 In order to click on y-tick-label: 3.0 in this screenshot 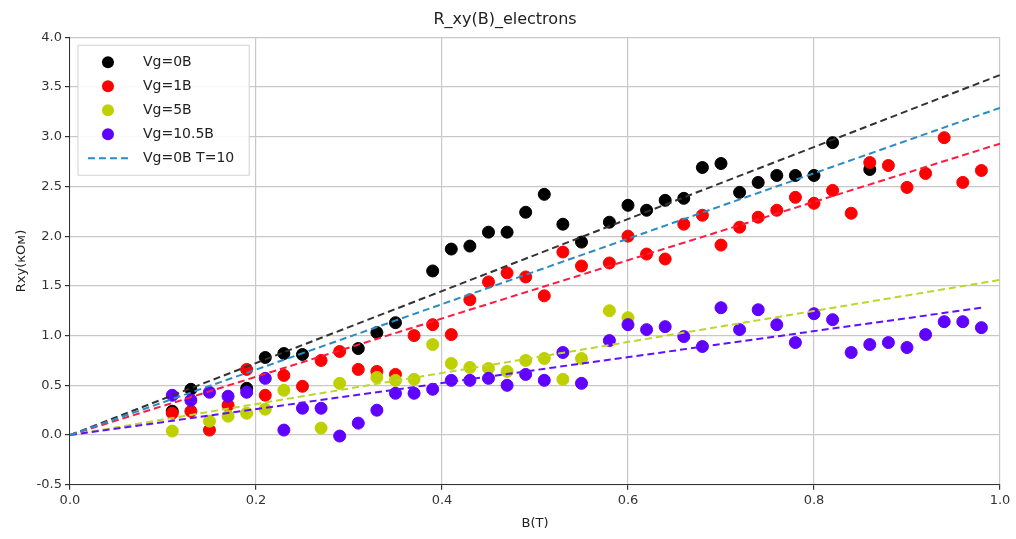, I will do `click(51, 136)`.